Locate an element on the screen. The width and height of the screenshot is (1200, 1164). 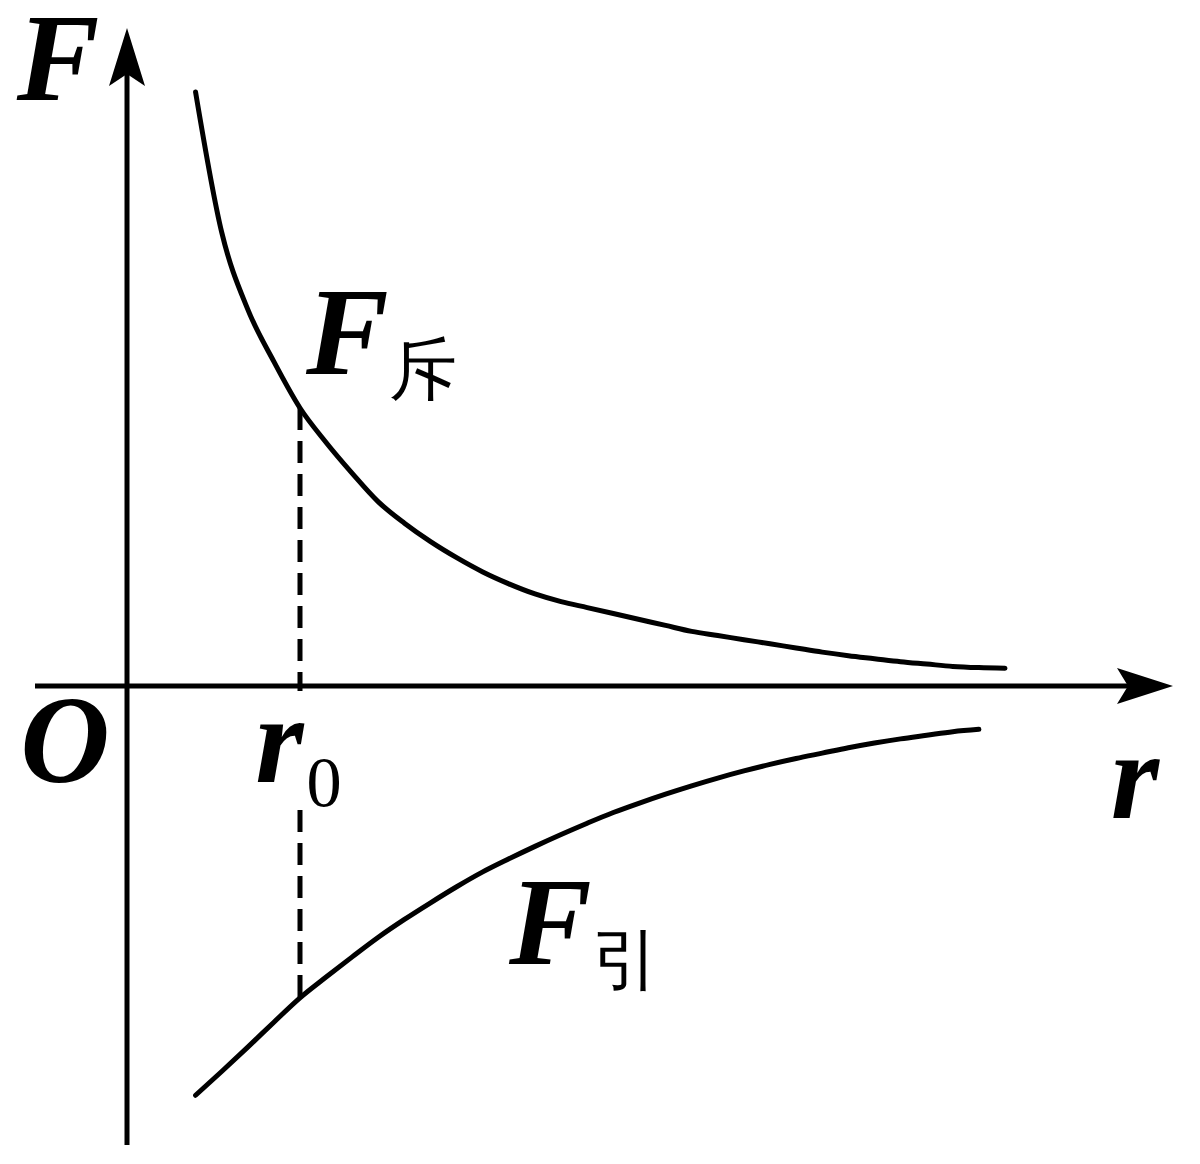
x-axis-title: r is located at coordinates (1135, 776).